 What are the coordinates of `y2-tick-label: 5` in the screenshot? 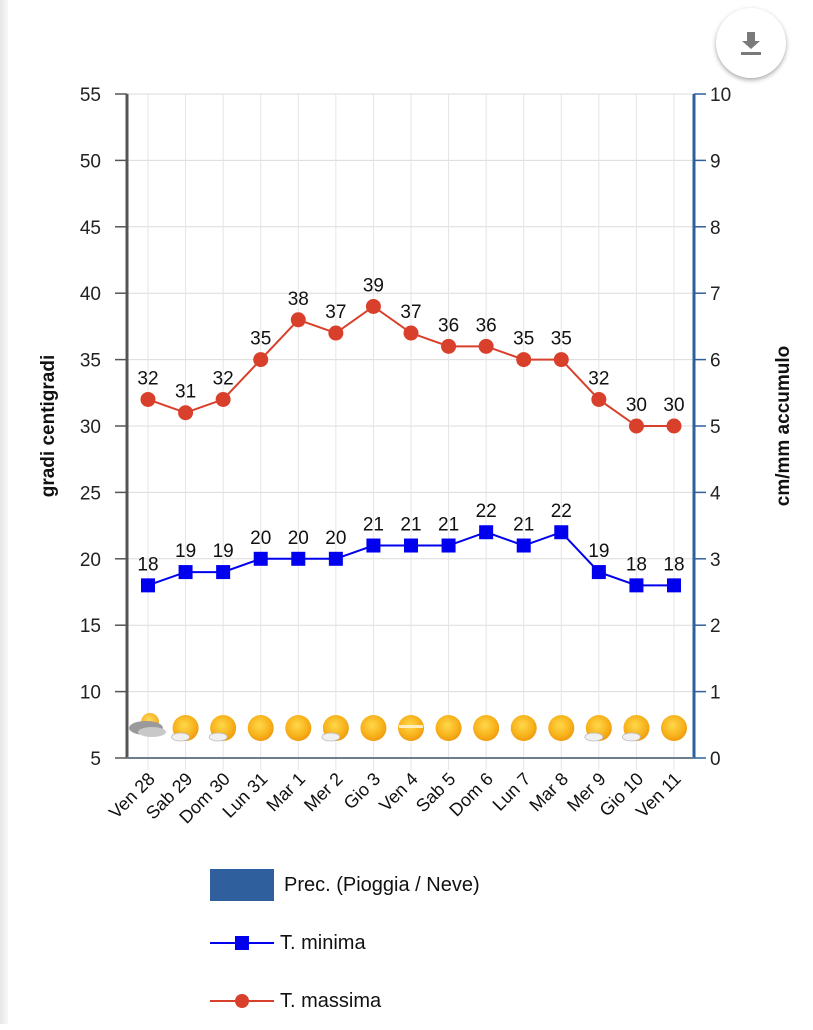 It's located at (715, 427).